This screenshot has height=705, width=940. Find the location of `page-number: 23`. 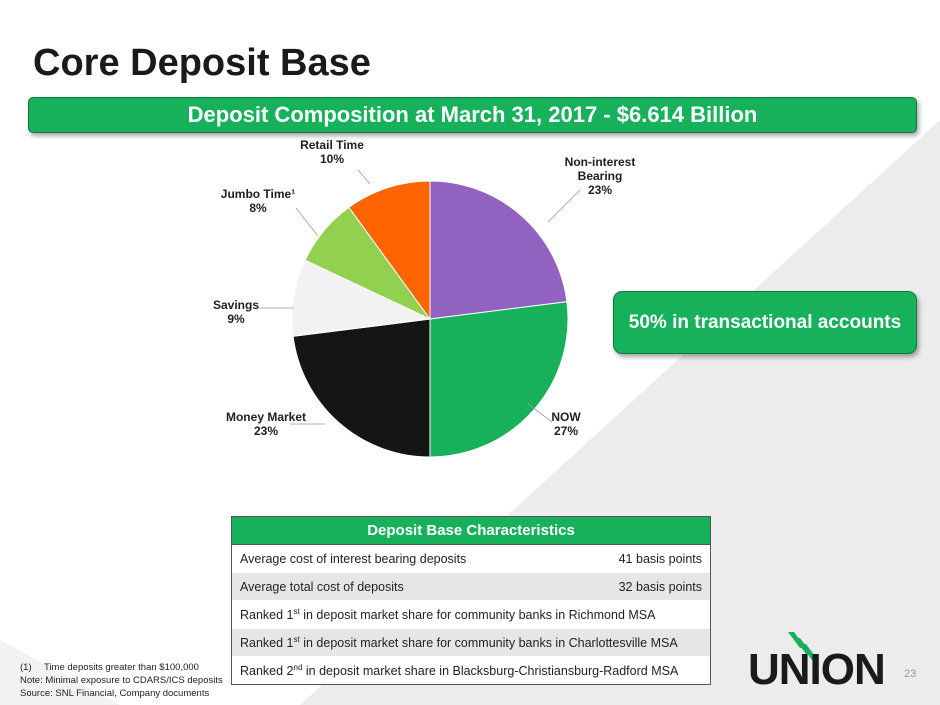

page-number: 23 is located at coordinates (910, 674).